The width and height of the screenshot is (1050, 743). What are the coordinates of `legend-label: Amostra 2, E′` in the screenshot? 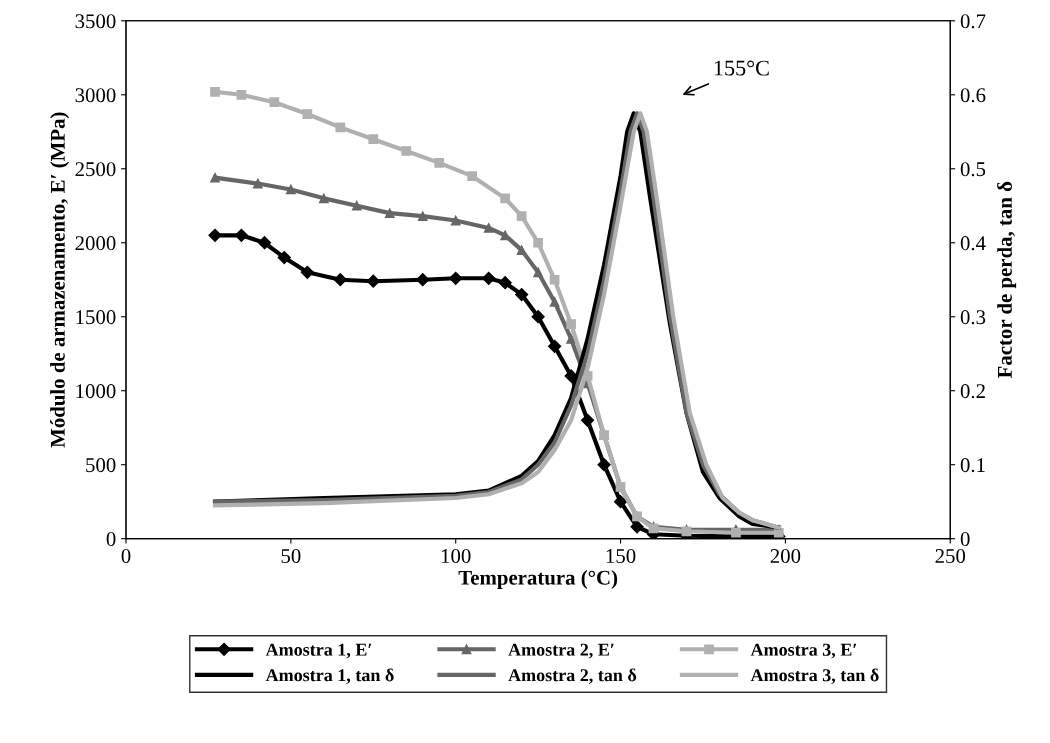 It's located at (561, 651).